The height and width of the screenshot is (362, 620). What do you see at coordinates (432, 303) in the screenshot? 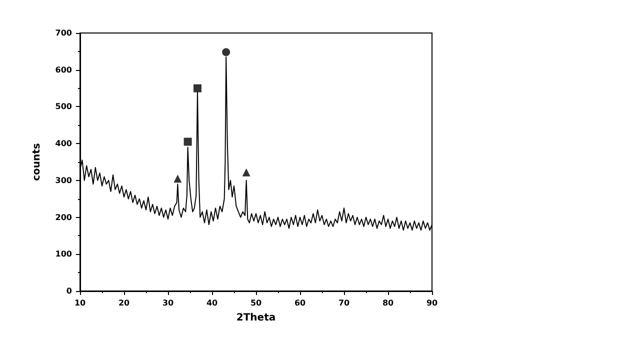
I see `x-tick-label: 90` at bounding box center [432, 303].